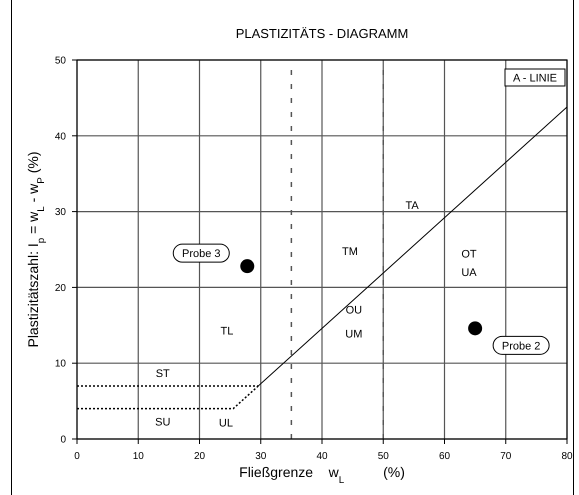 The image size is (579, 495). Describe the element at coordinates (322, 475) in the screenshot. I see `text: Fließgrenze w$_{L}$ (%)` at that location.